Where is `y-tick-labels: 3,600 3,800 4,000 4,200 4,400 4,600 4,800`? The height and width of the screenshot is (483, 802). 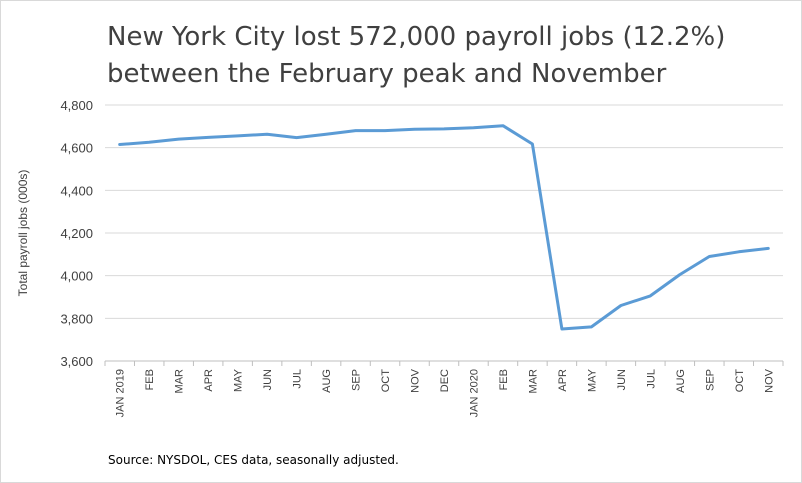 y-tick-labels: 3,600 3,800 4,000 4,200 4,400 4,600 4,800 is located at coordinates (76, 233).